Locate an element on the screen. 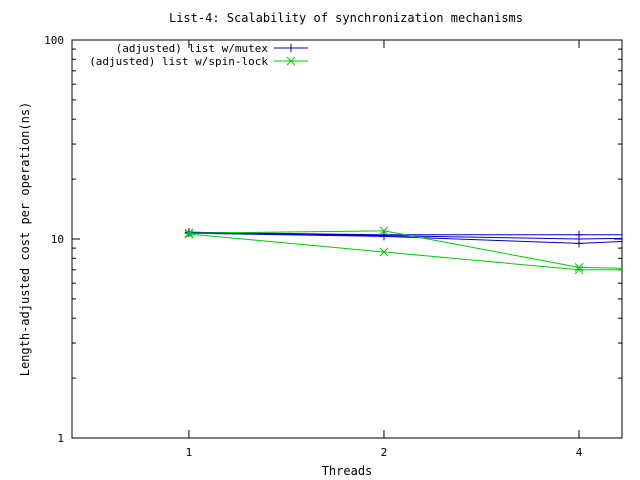 The image size is (640, 480). y-axis-label: Length-adjusted cost per operation(ns) is located at coordinates (25, 239).